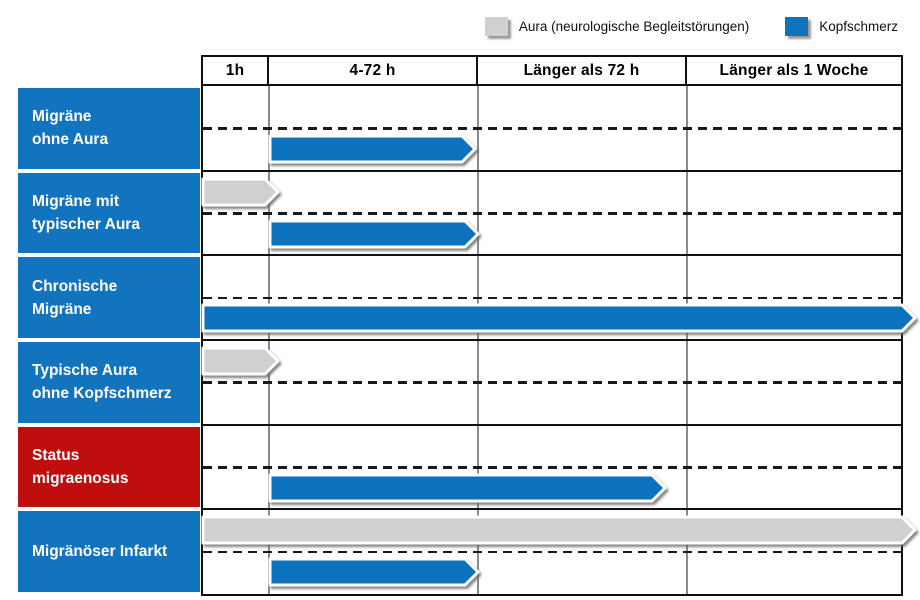  I want to click on header-cell: 4-72 h, so click(373, 70).